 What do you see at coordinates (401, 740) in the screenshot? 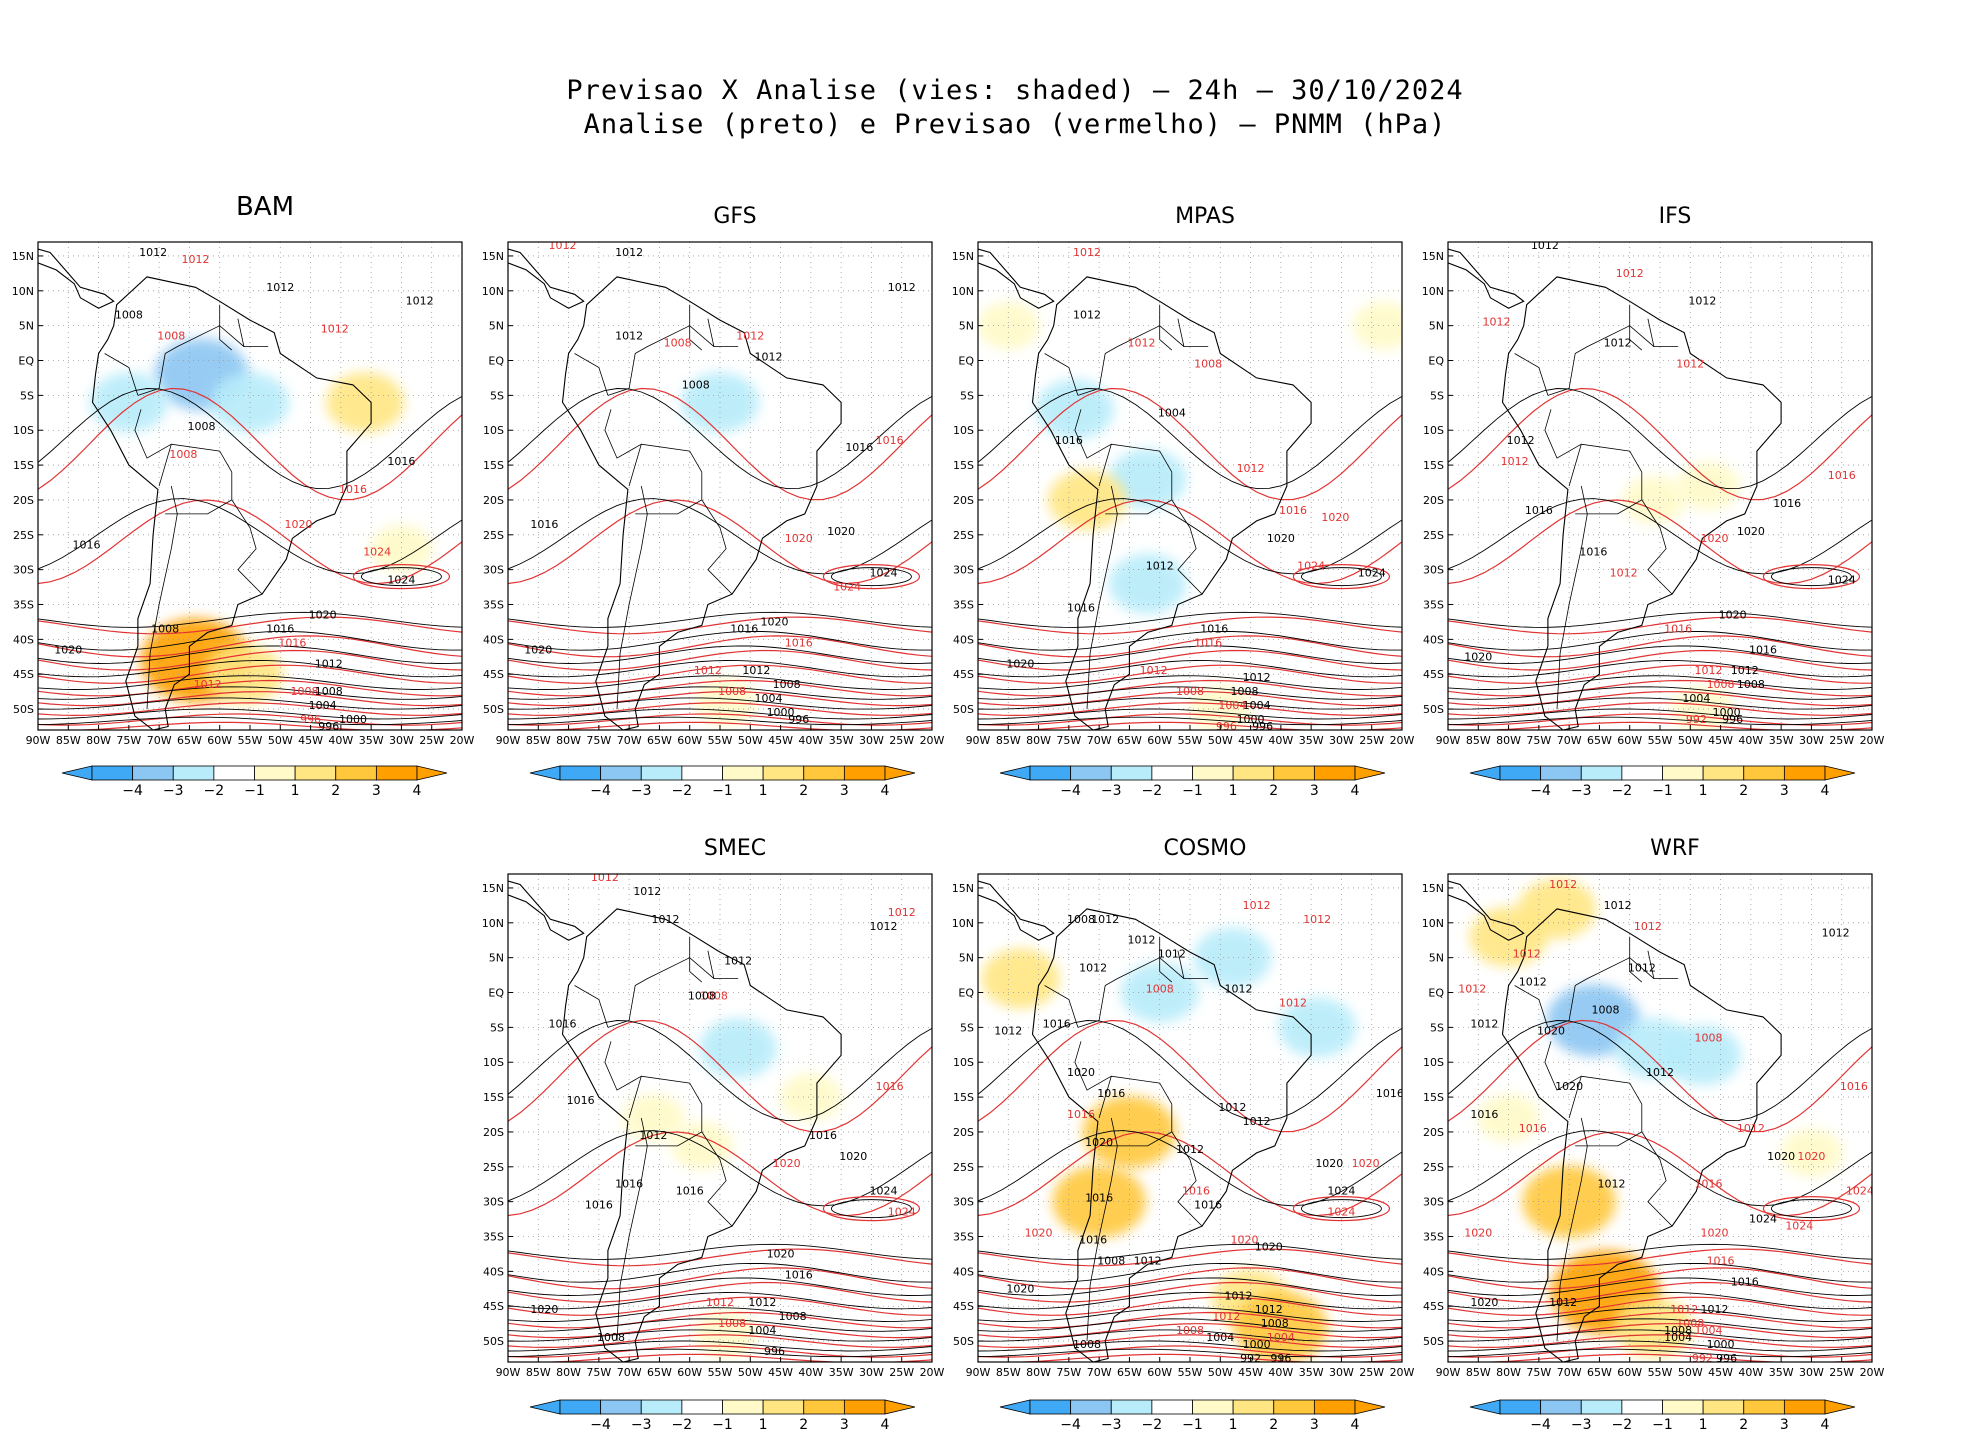
I see `lon-tick-label: 30W` at bounding box center [401, 740].